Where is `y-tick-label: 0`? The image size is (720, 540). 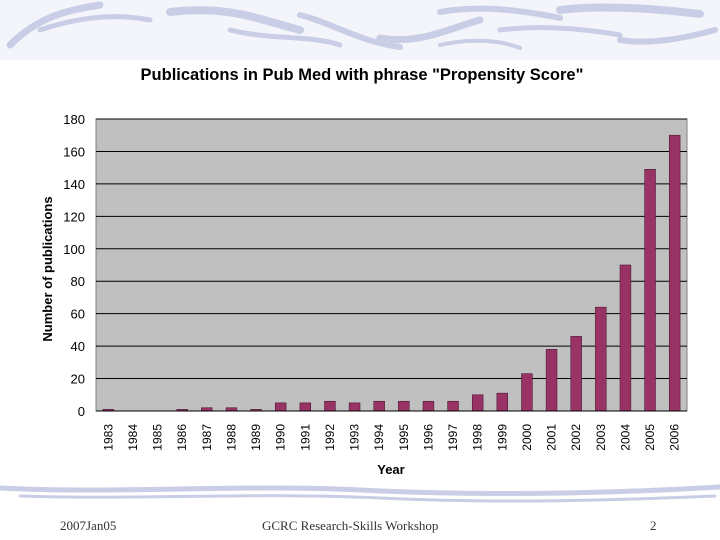 y-tick-label: 0 is located at coordinates (81, 411).